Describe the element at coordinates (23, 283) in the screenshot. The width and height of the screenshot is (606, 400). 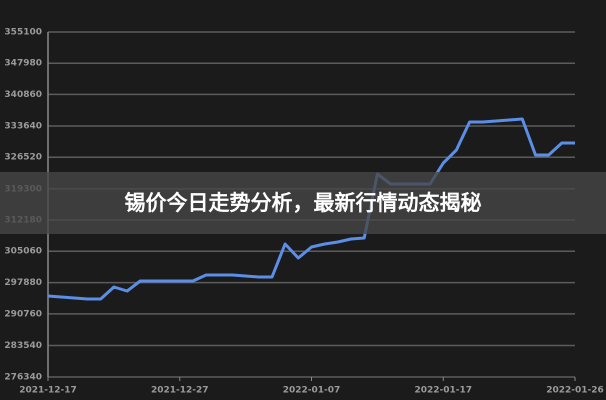
I see `y-tick-label: 297880` at that location.